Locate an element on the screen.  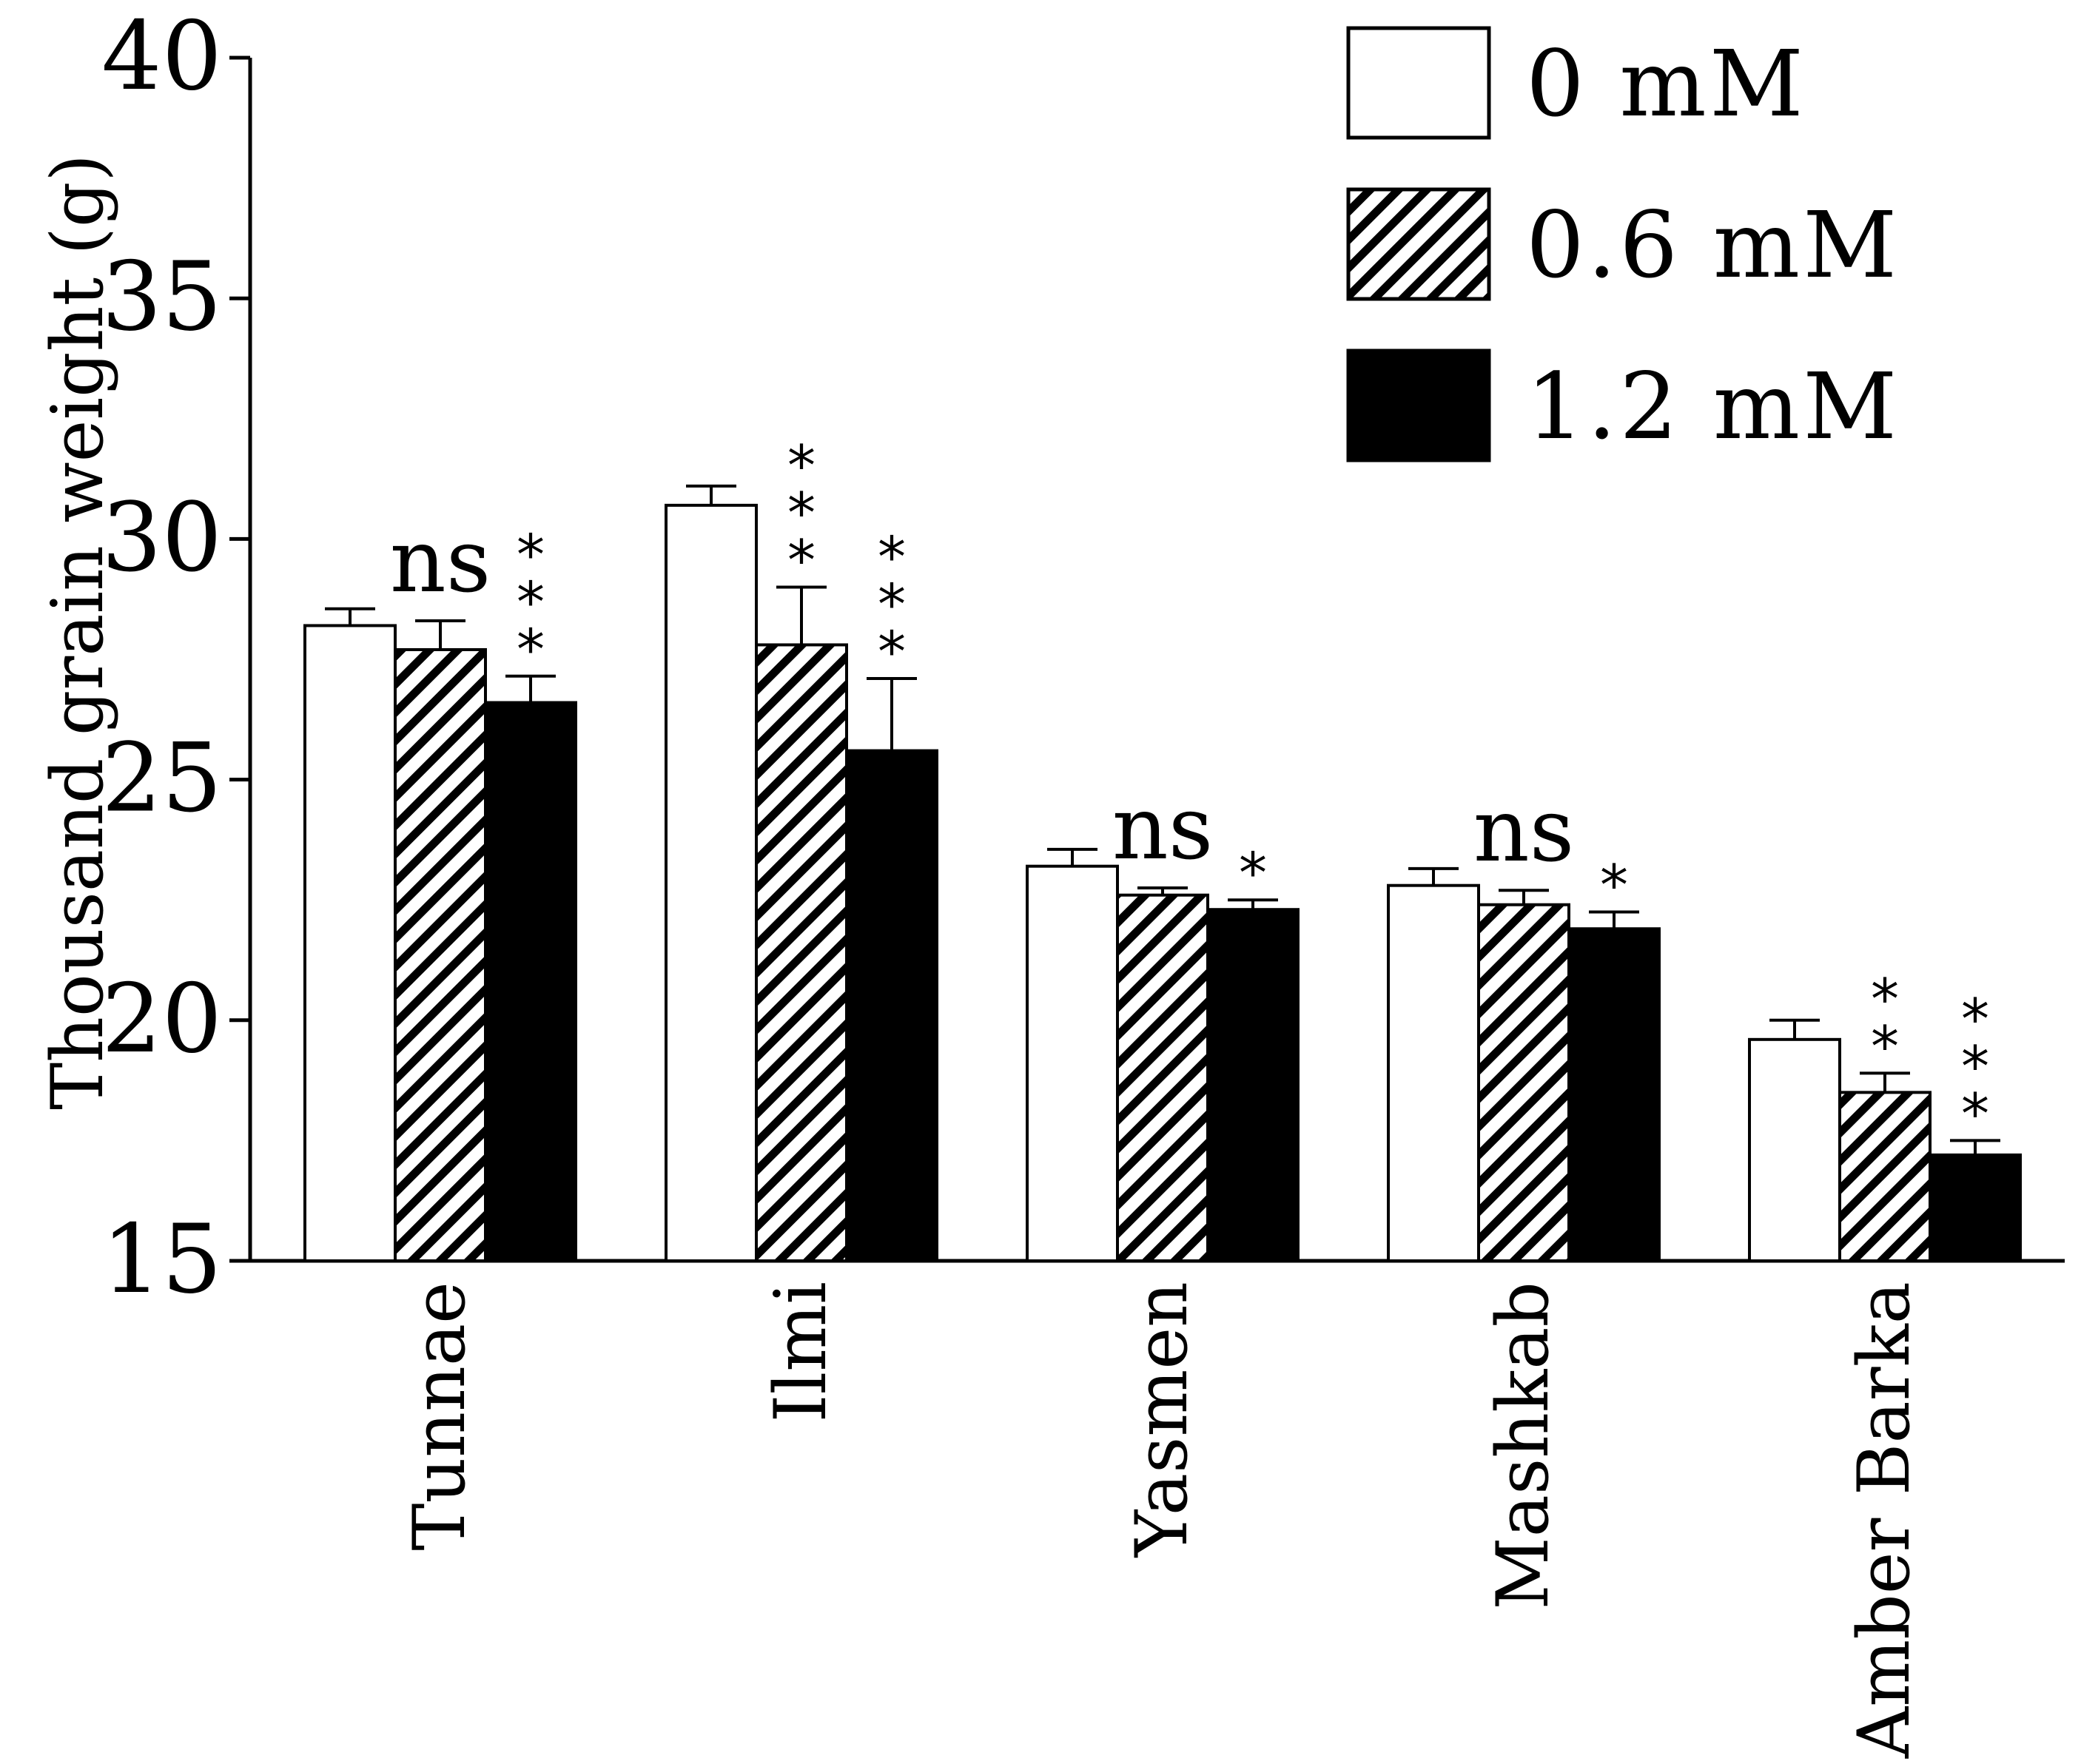
bar-tunnae-0-mm is located at coordinates (350, 943).